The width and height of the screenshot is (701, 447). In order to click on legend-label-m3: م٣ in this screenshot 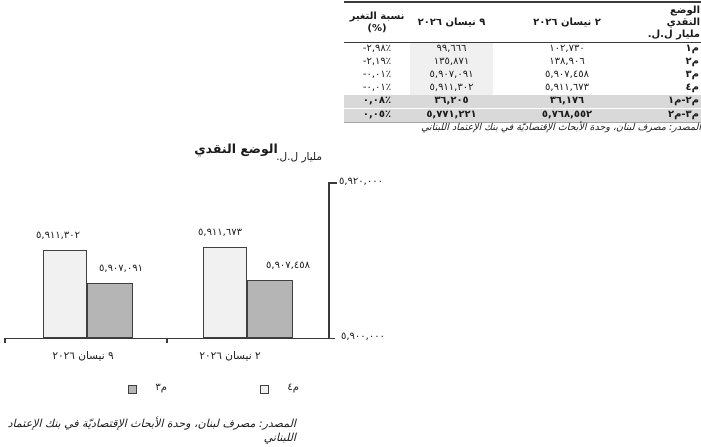, I will do `click(161, 387)`.